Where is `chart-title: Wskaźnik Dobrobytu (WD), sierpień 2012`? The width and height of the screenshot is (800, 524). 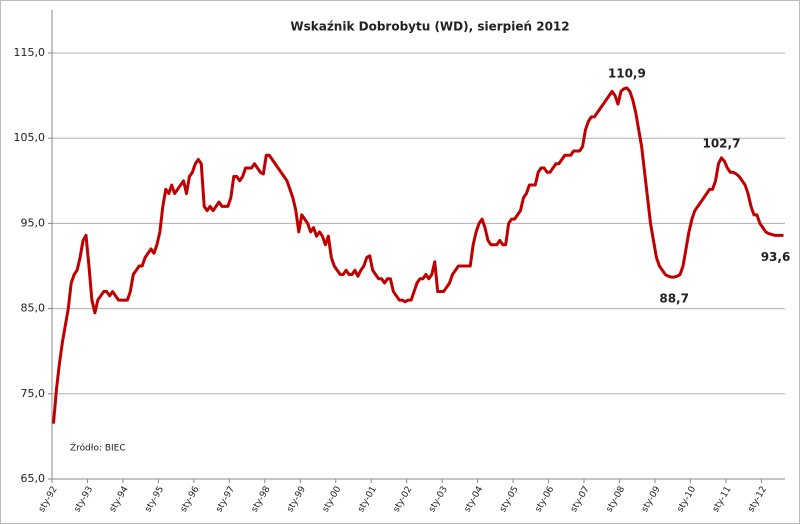 chart-title: Wskaźnik Dobrobytu (WD), sierpień 2012 is located at coordinates (429, 27).